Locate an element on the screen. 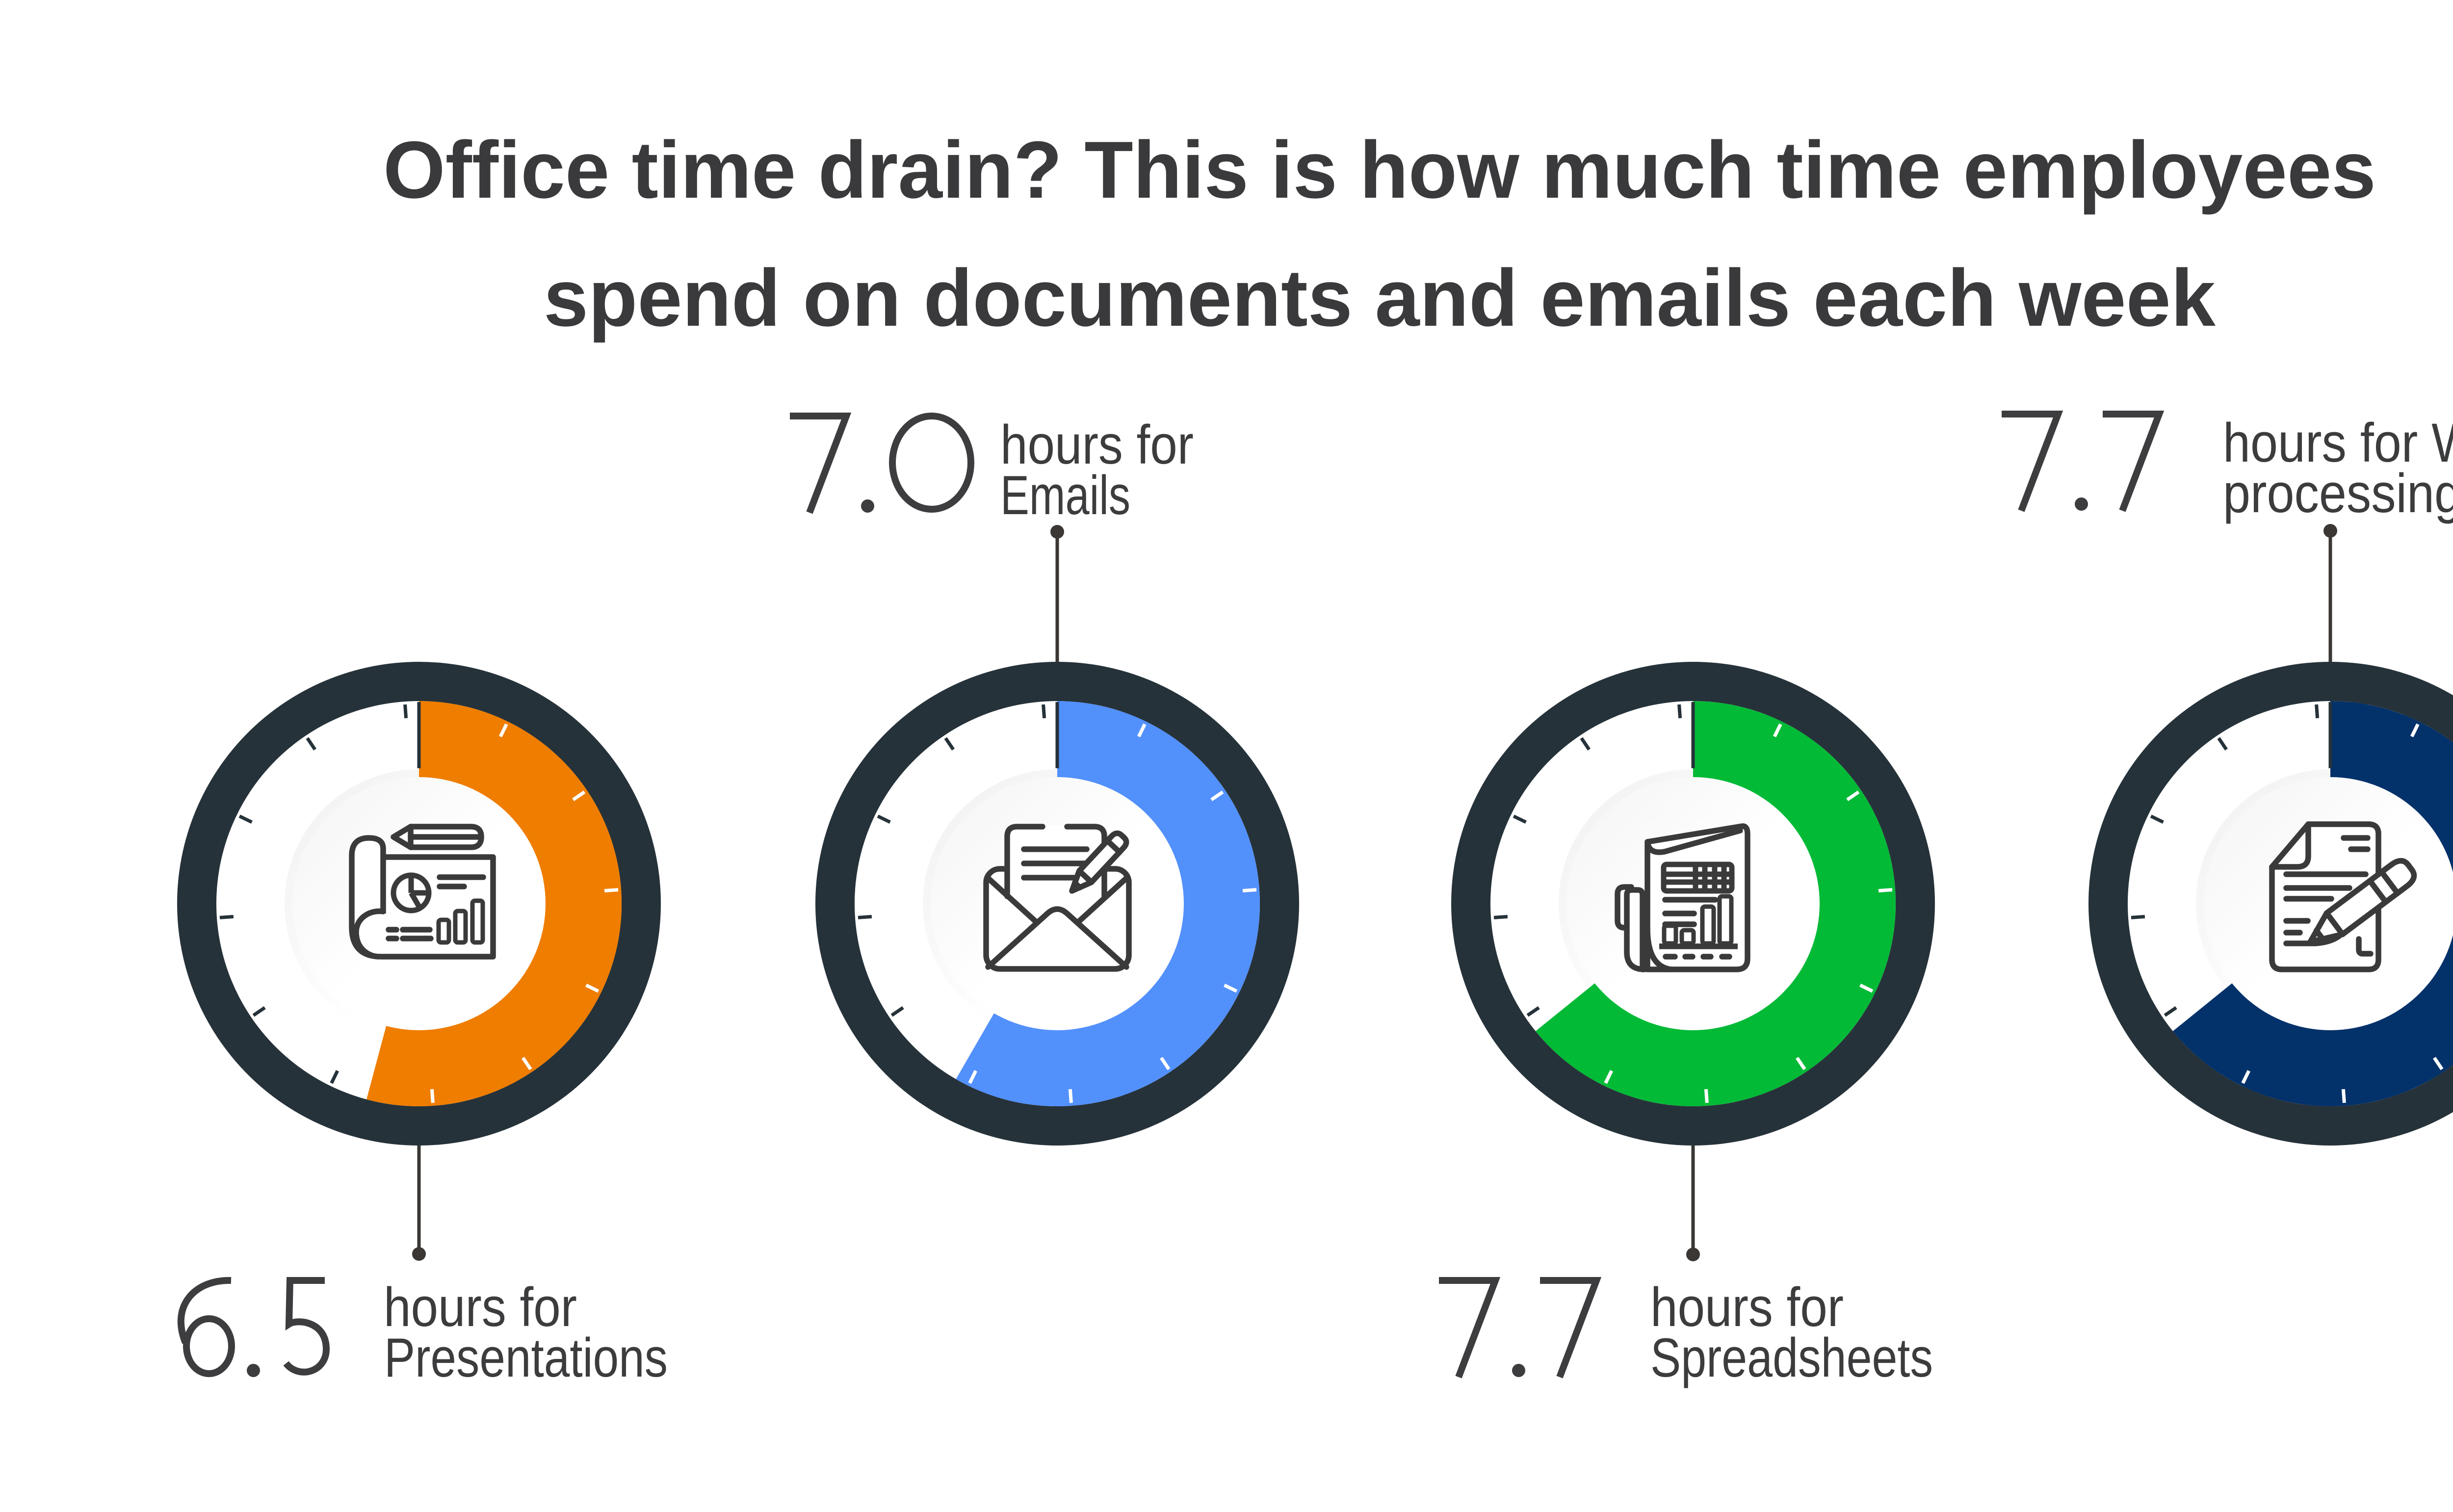 Image resolution: width=2453 pixels, height=1512 pixels. svg-text:spend on documents and emails: spend on documents and emails each week is located at coordinates (1380, 298).